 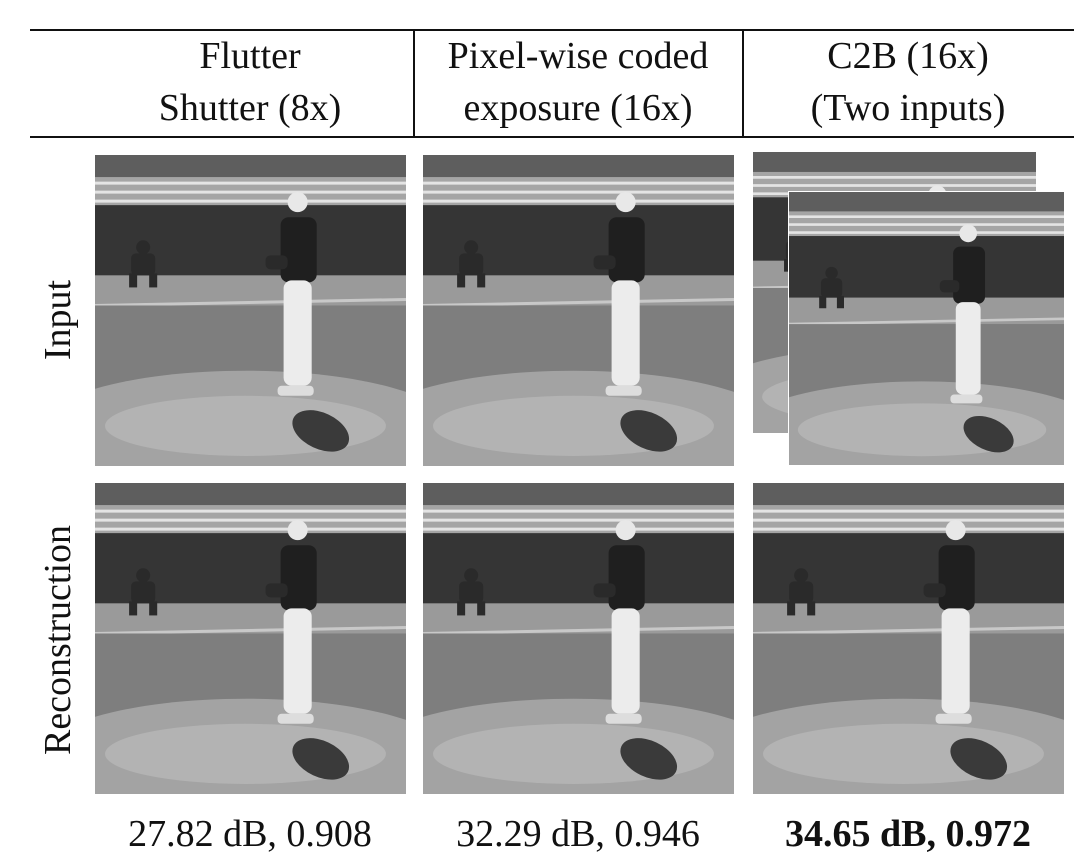 I want to click on column-header: Pixel-wise coded, so click(x=578, y=56).